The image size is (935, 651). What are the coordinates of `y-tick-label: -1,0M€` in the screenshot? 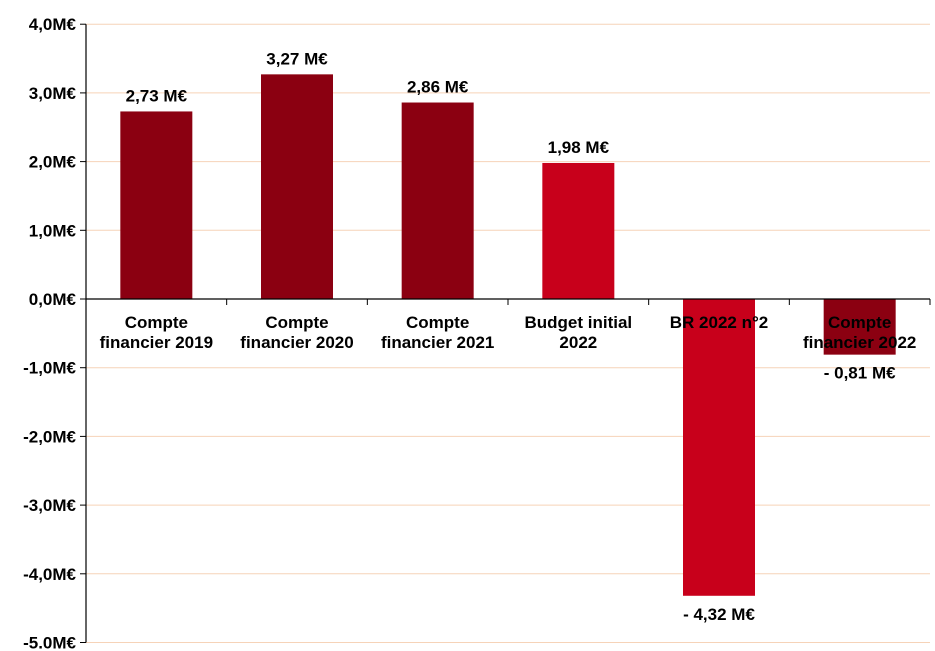 It's located at (49, 368).